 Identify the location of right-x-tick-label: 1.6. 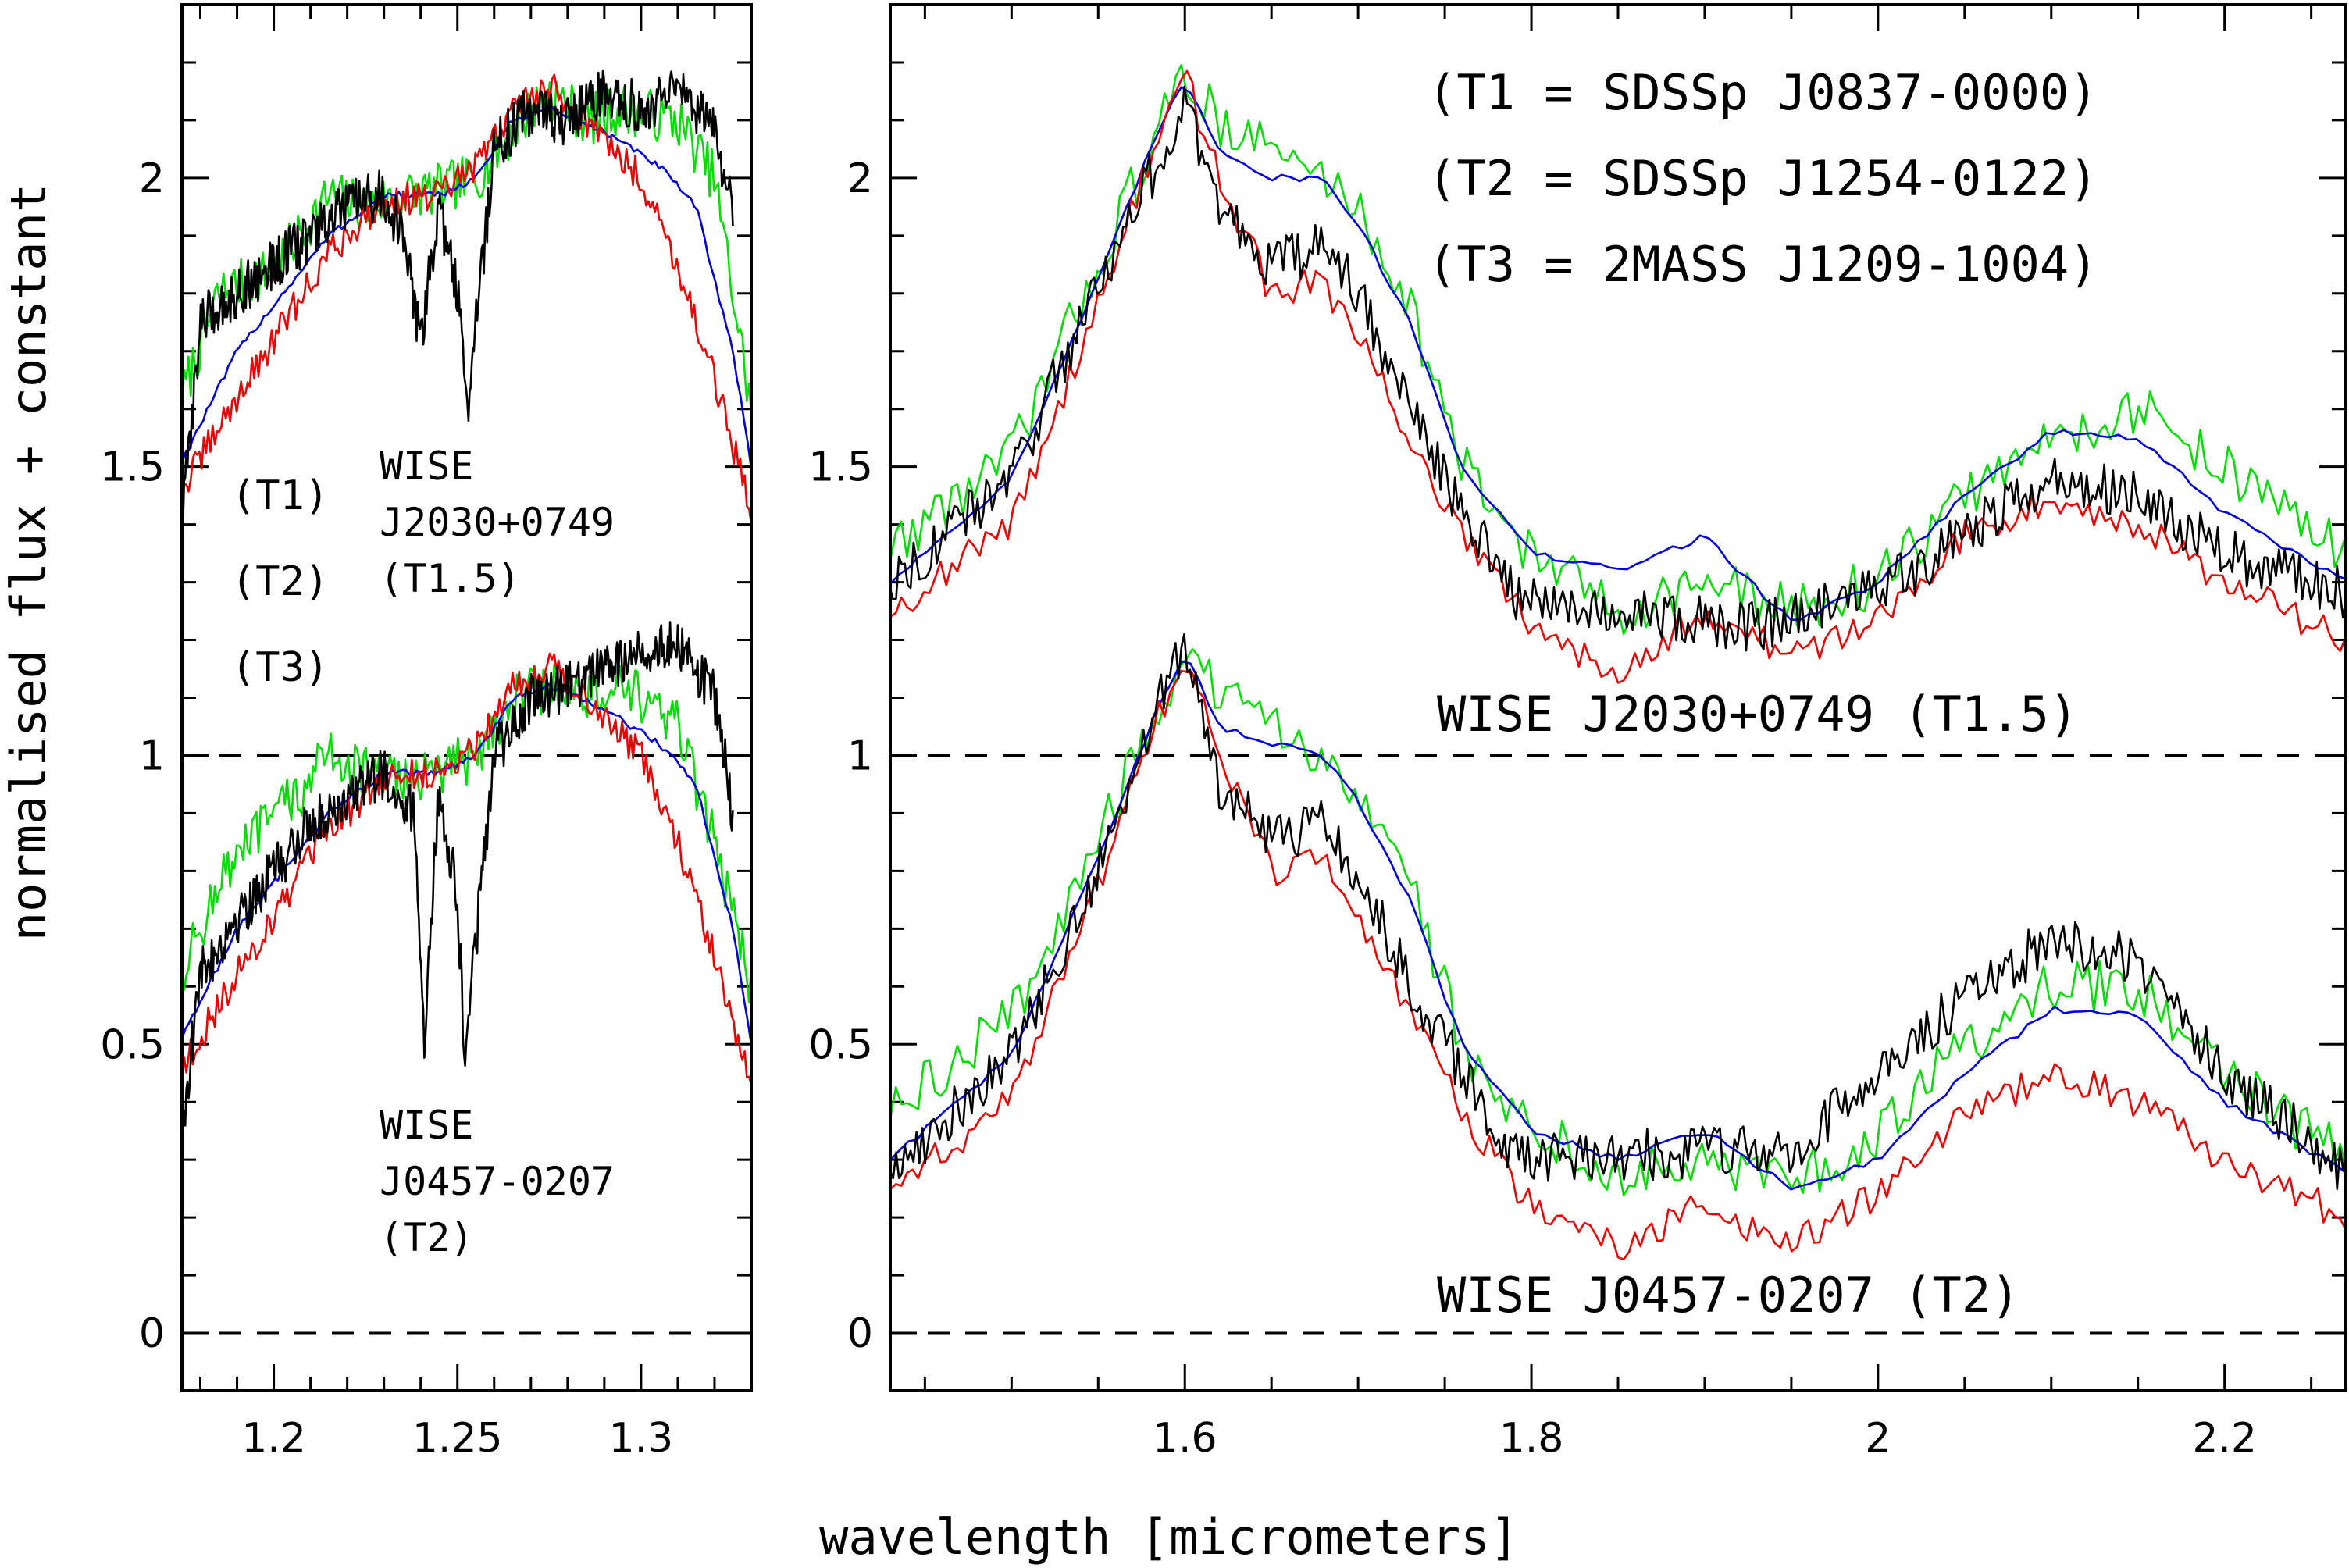
(1185, 1438).